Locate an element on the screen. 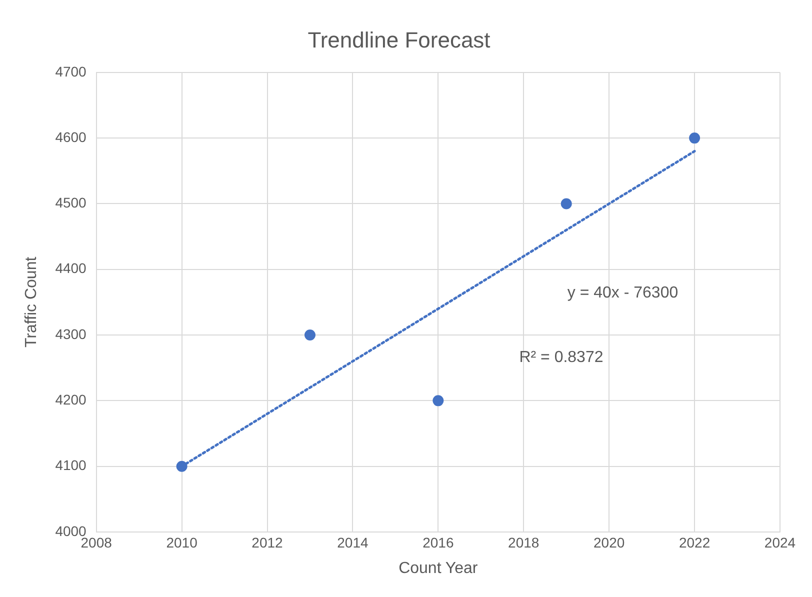 This screenshot has height=597, width=812. y-tick-label: 4000 is located at coordinates (71, 530).